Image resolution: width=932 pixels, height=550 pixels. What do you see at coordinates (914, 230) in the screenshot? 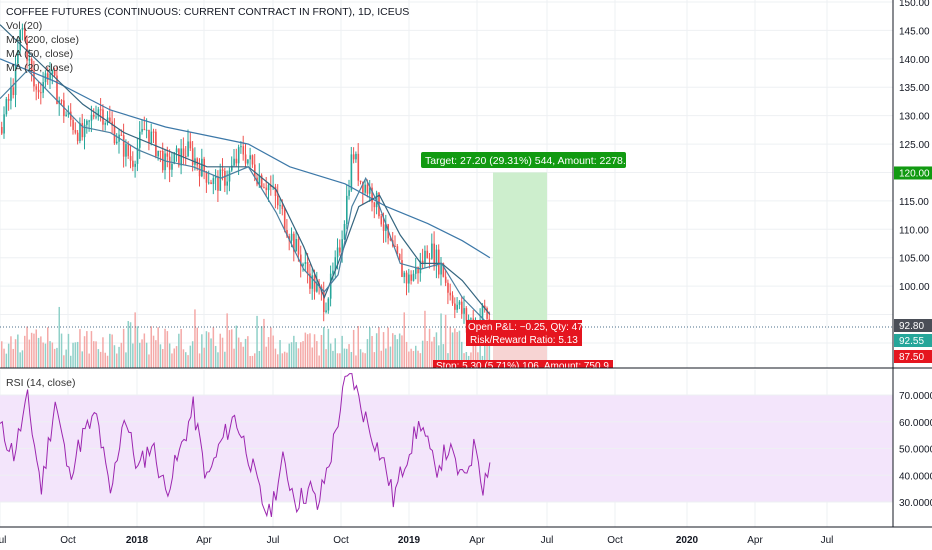
I see `price-tick-label: 110.00` at bounding box center [914, 230].